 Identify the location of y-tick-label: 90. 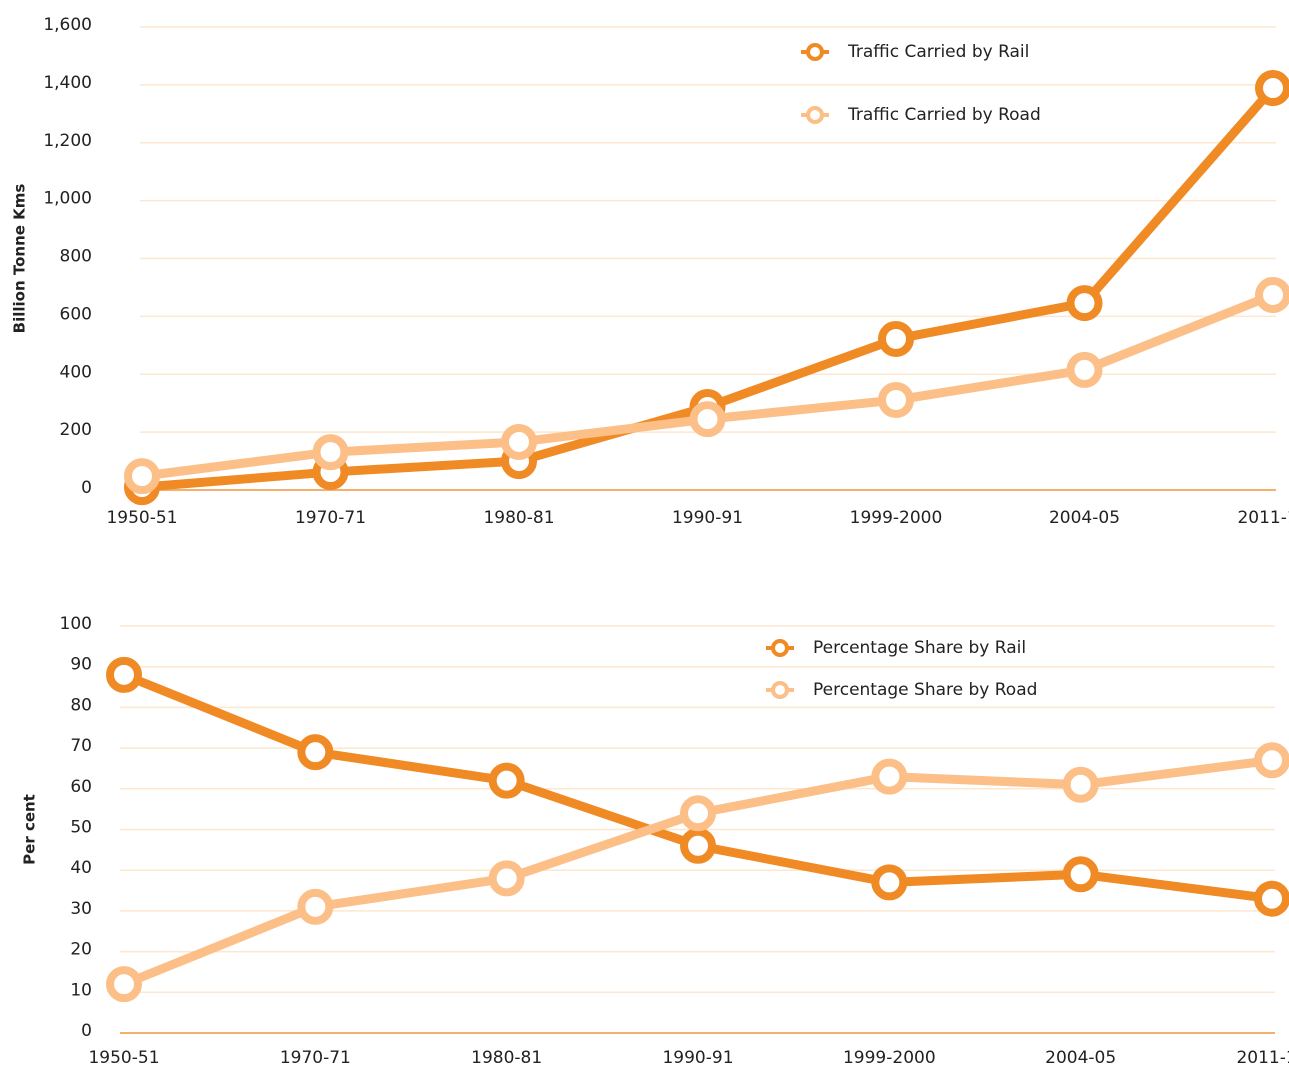
(81, 665).